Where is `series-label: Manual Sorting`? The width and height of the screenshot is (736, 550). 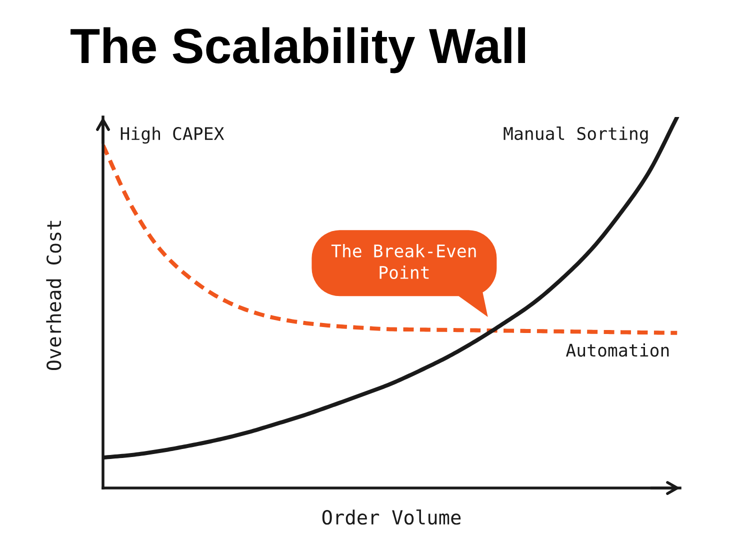
series-label: Manual Sorting is located at coordinates (576, 135).